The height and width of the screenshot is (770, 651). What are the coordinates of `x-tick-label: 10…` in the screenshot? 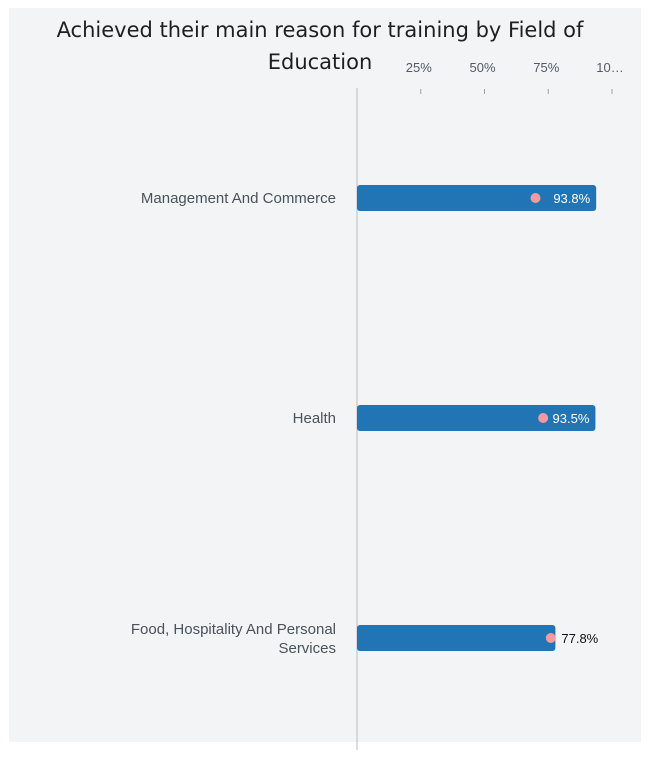 It's located at (609, 67).